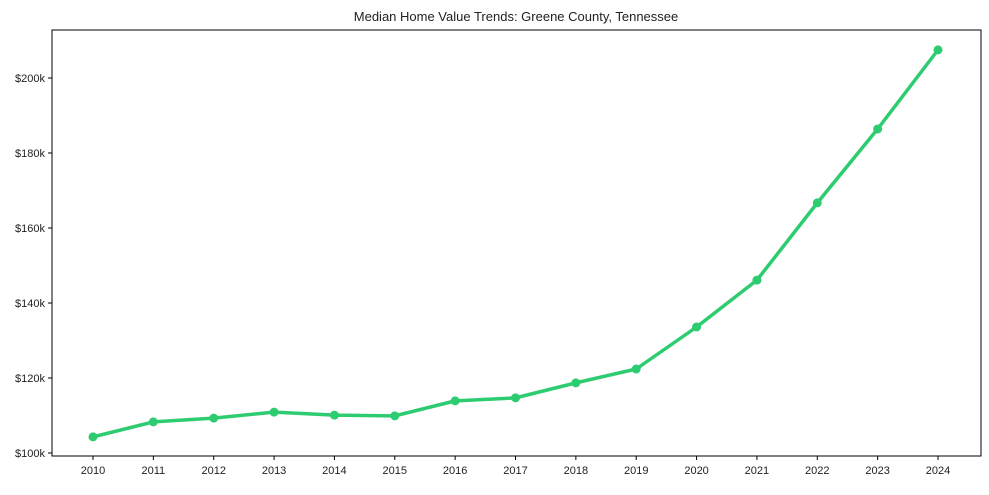  What do you see at coordinates (93, 471) in the screenshot?
I see `x-tick-label: 2010` at bounding box center [93, 471].